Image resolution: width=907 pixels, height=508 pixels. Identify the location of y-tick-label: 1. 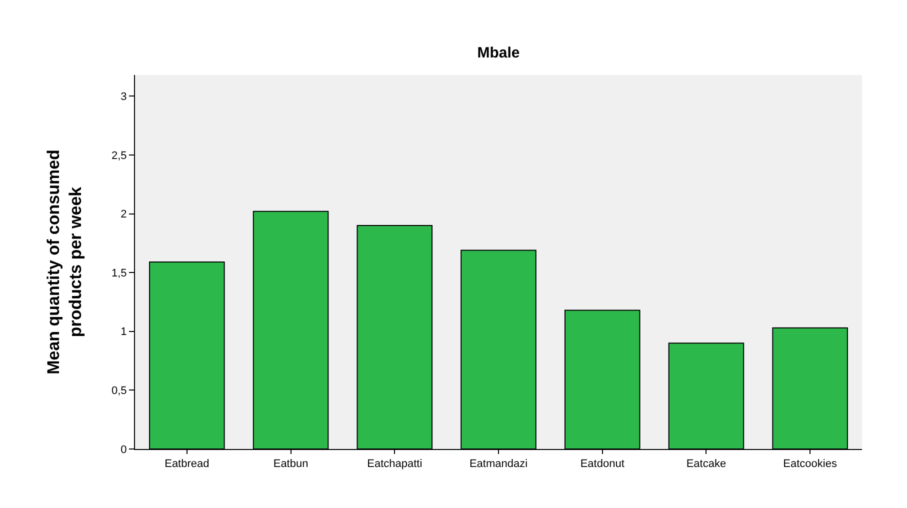
(123, 332).